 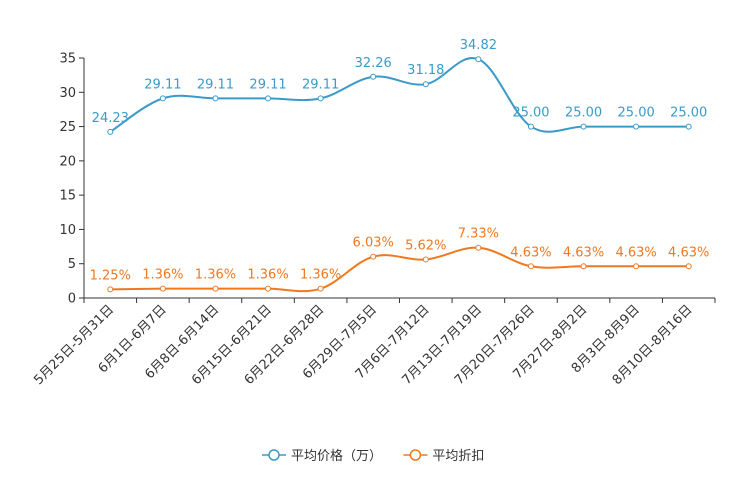 I want to click on data-label: 7.33%, so click(x=478, y=234).